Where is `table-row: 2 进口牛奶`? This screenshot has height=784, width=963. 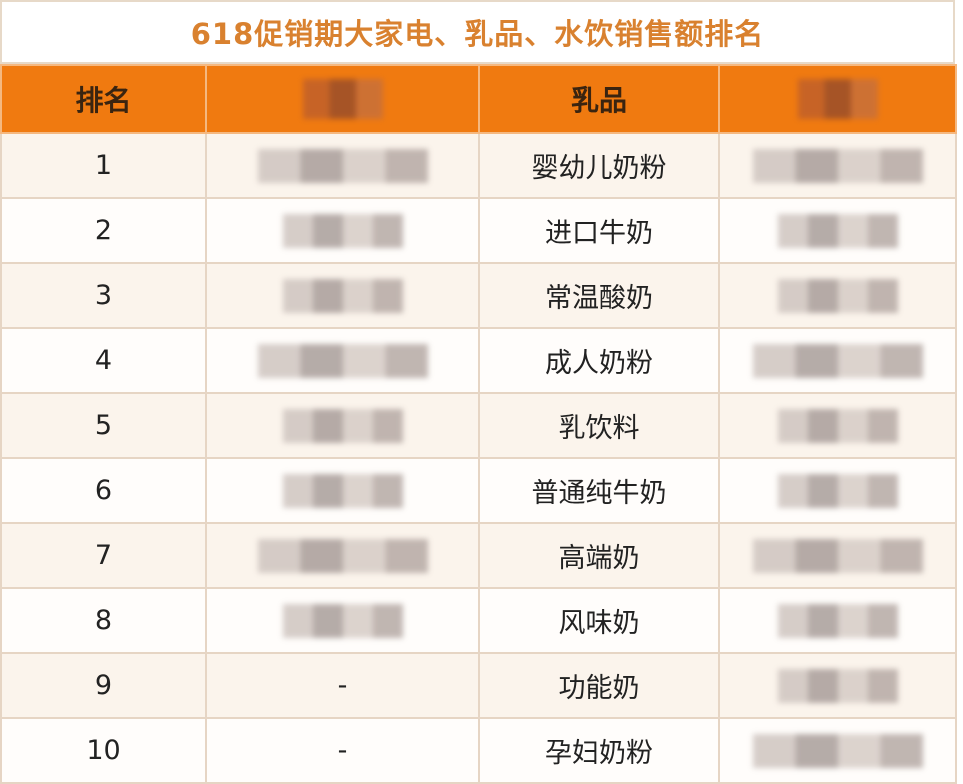
table-row: 2 进口牛奶 is located at coordinates (478, 230).